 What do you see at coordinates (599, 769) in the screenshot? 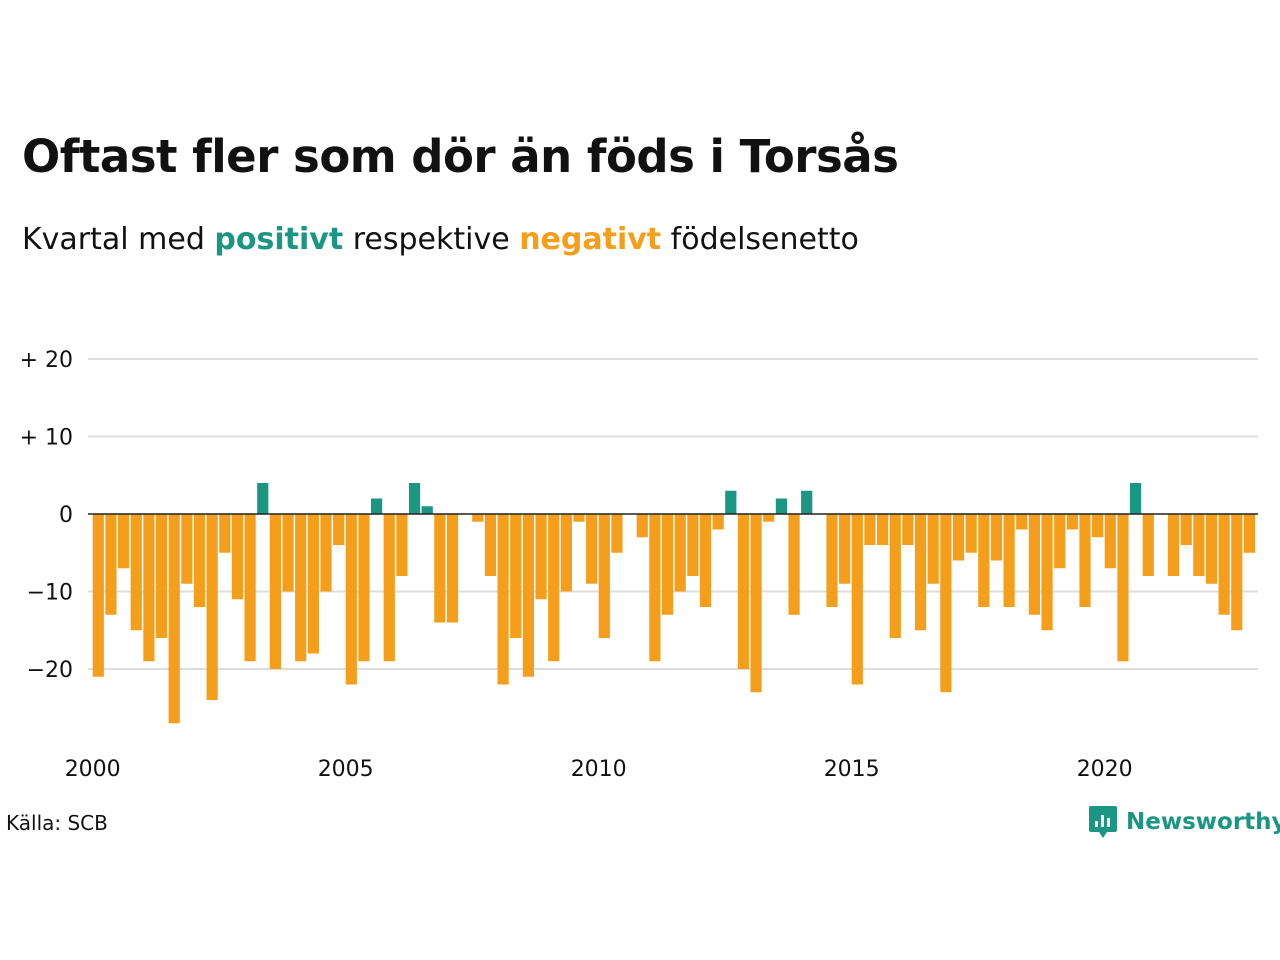
I see `x-tick-label: 2010` at bounding box center [599, 769].